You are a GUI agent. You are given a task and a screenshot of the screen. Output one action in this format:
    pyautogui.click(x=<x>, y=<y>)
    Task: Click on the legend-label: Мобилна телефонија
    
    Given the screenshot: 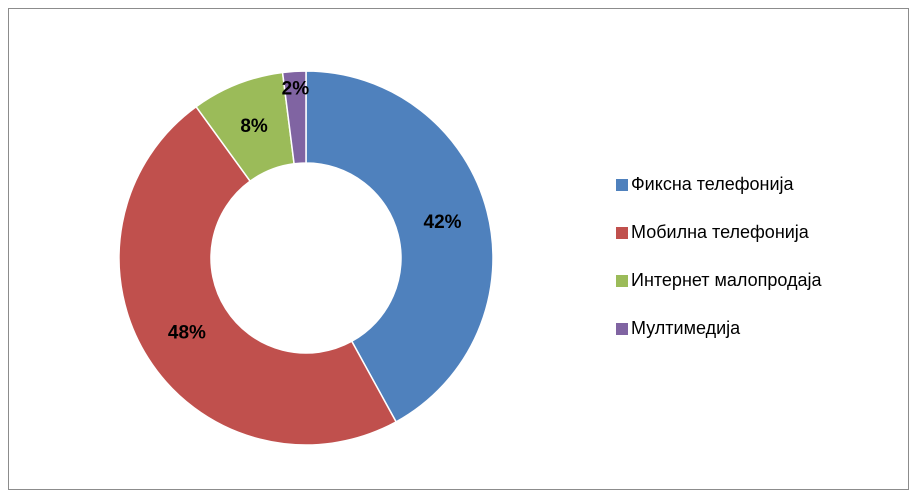 What is the action you would take?
    pyautogui.click(x=720, y=232)
    